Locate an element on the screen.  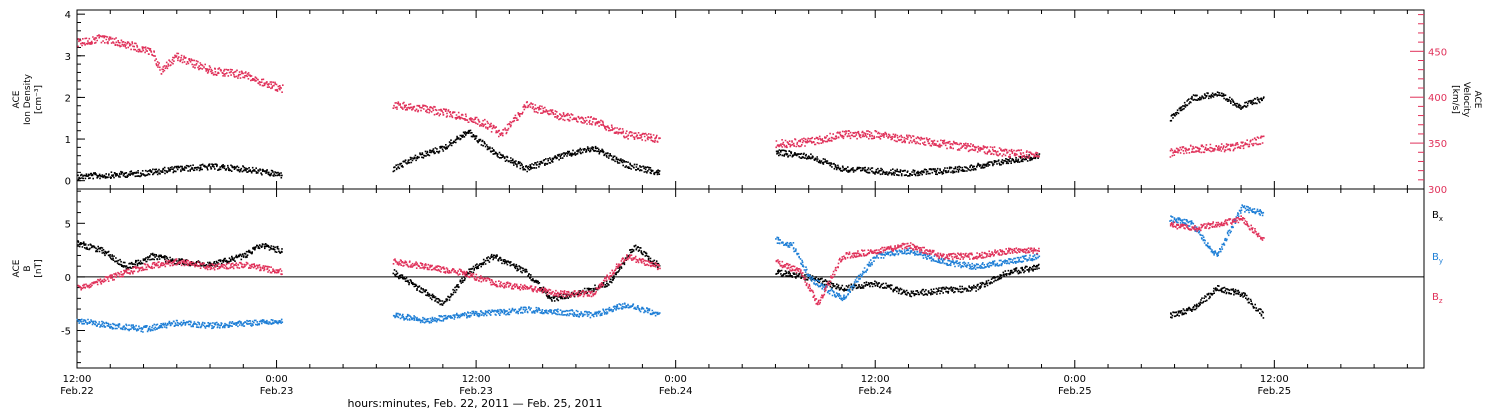
b-axis-label: ACE B [nT] is located at coordinates (28, 268).